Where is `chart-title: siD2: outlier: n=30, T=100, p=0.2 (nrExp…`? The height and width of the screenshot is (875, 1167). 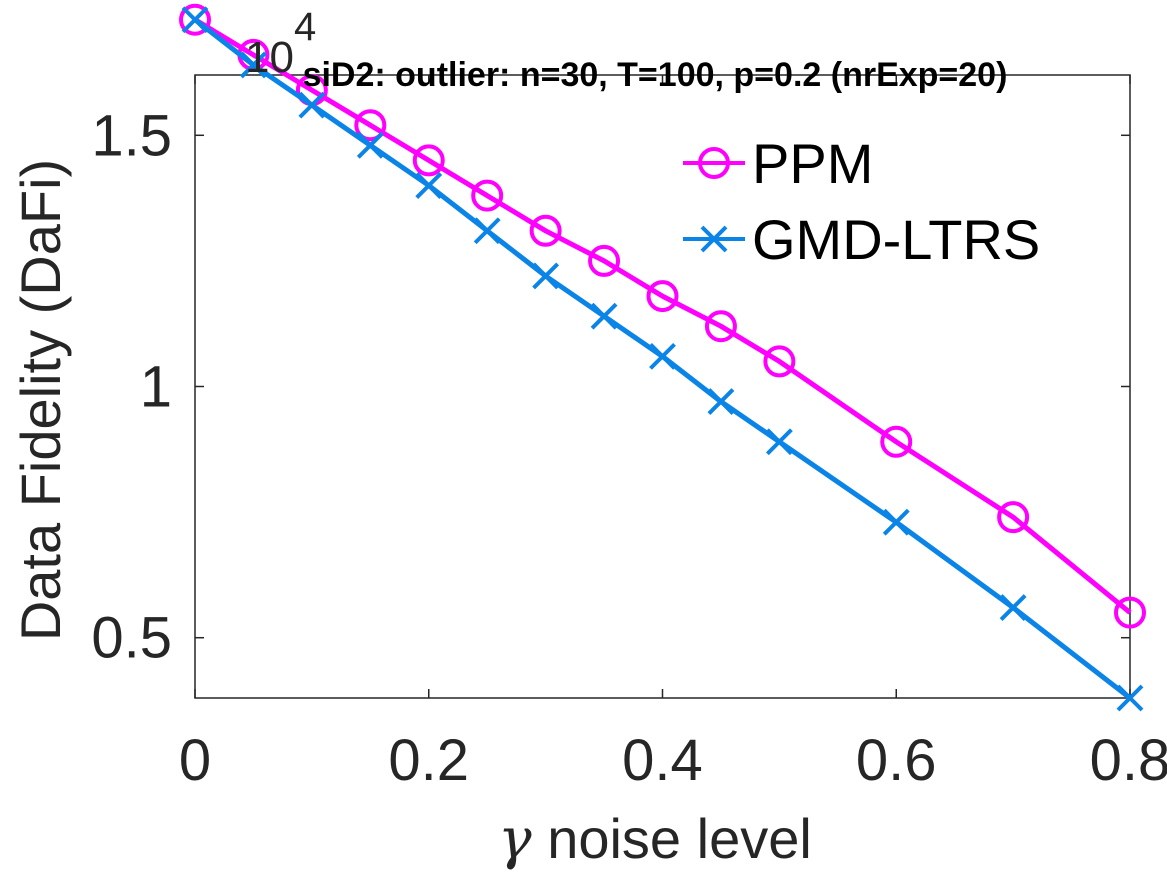 chart-title: siD2: outlier: n=30, T=100, p=0.2 (nrExp… is located at coordinates (655, 75).